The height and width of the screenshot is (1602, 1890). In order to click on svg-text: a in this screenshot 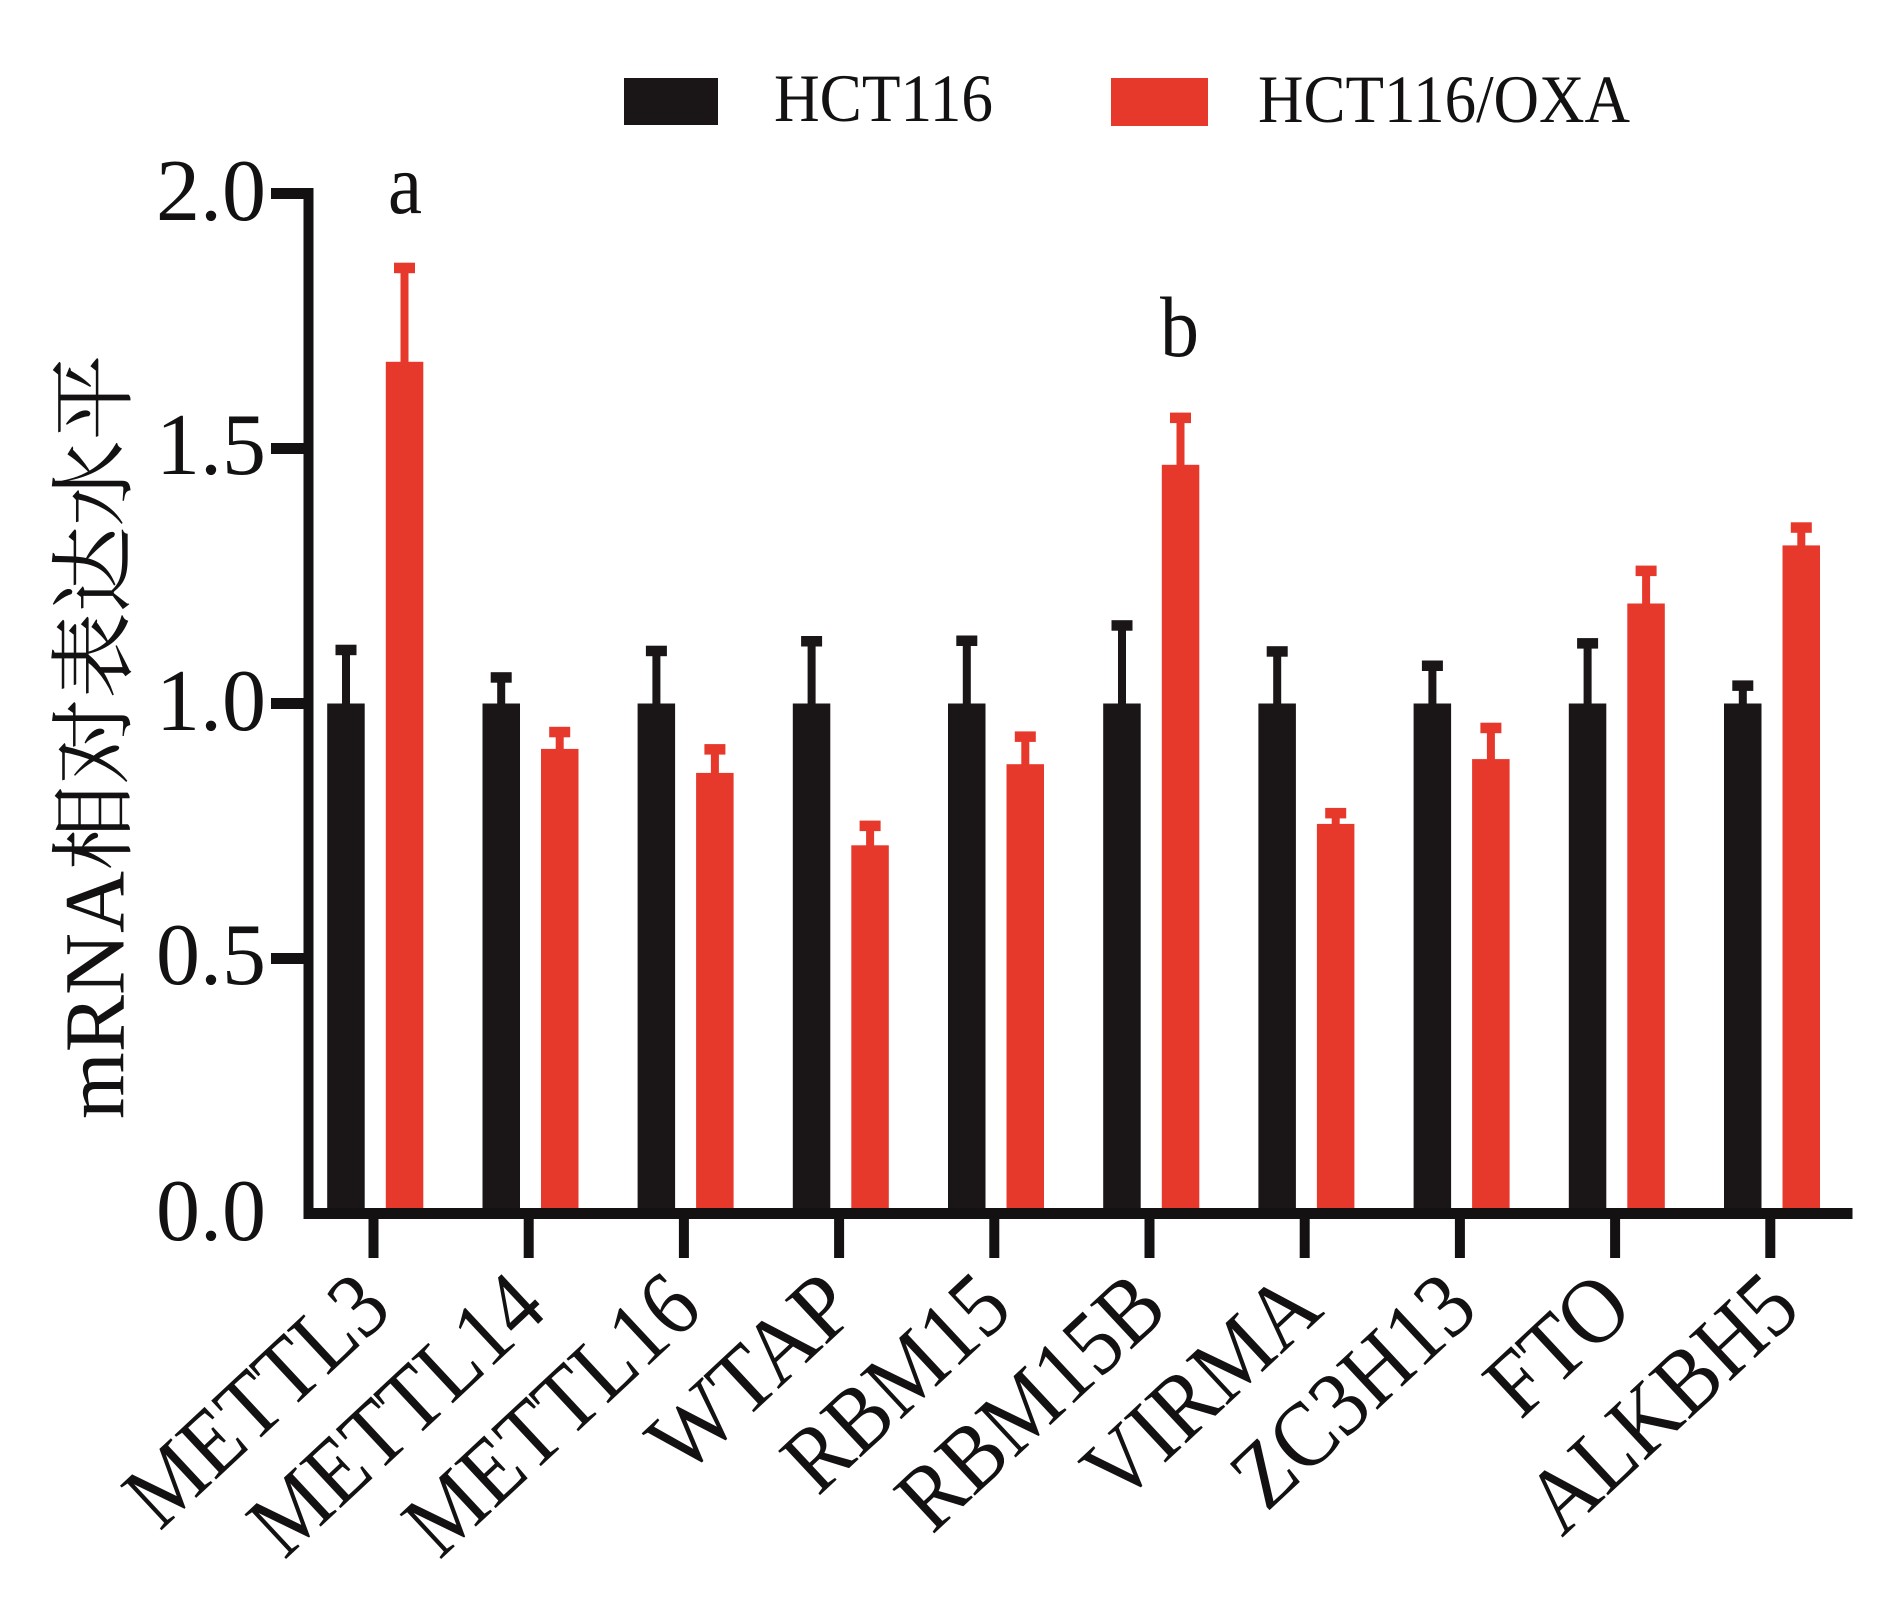, I will do `click(405, 184)`.